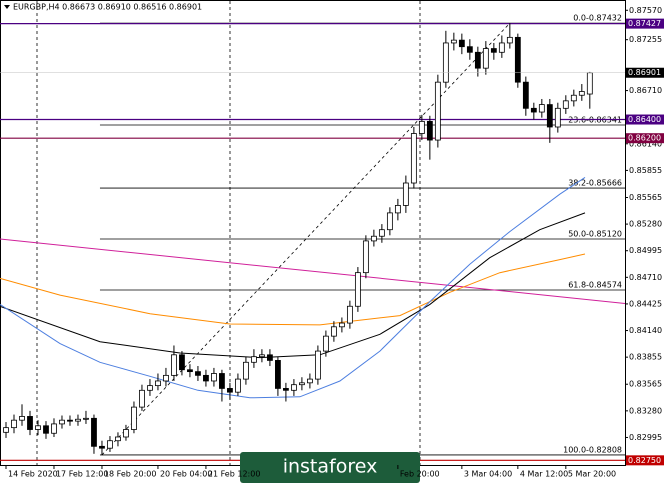  Describe the element at coordinates (488, 474) in the screenshot. I see `x-tick-label: 3 Mar 04:00` at that location.